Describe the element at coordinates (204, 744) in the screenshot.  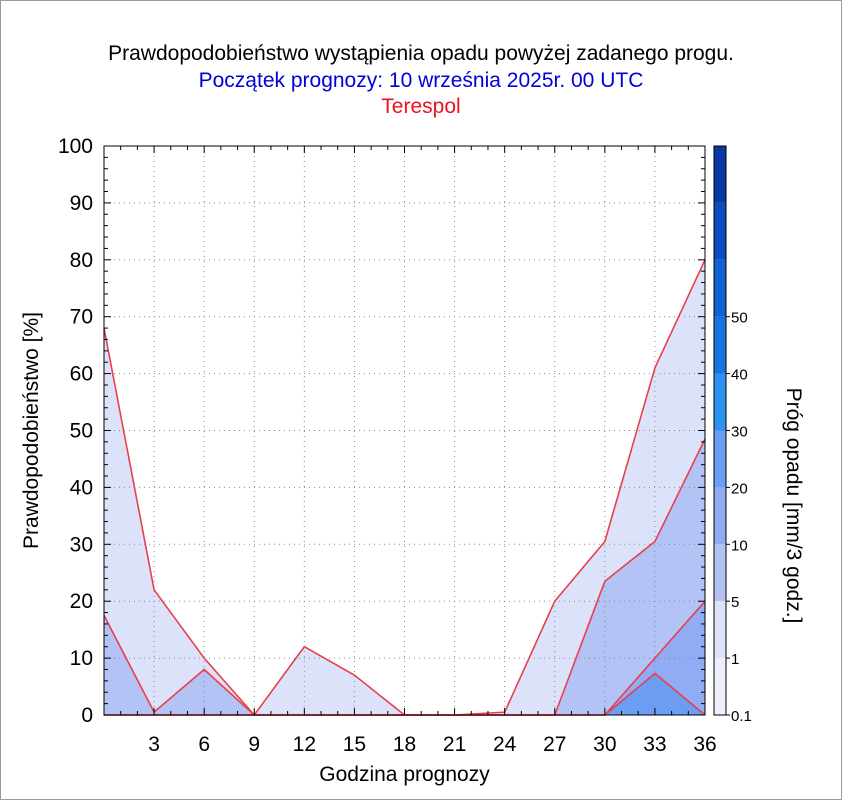
I see `x-tick-label: 6` at that location.